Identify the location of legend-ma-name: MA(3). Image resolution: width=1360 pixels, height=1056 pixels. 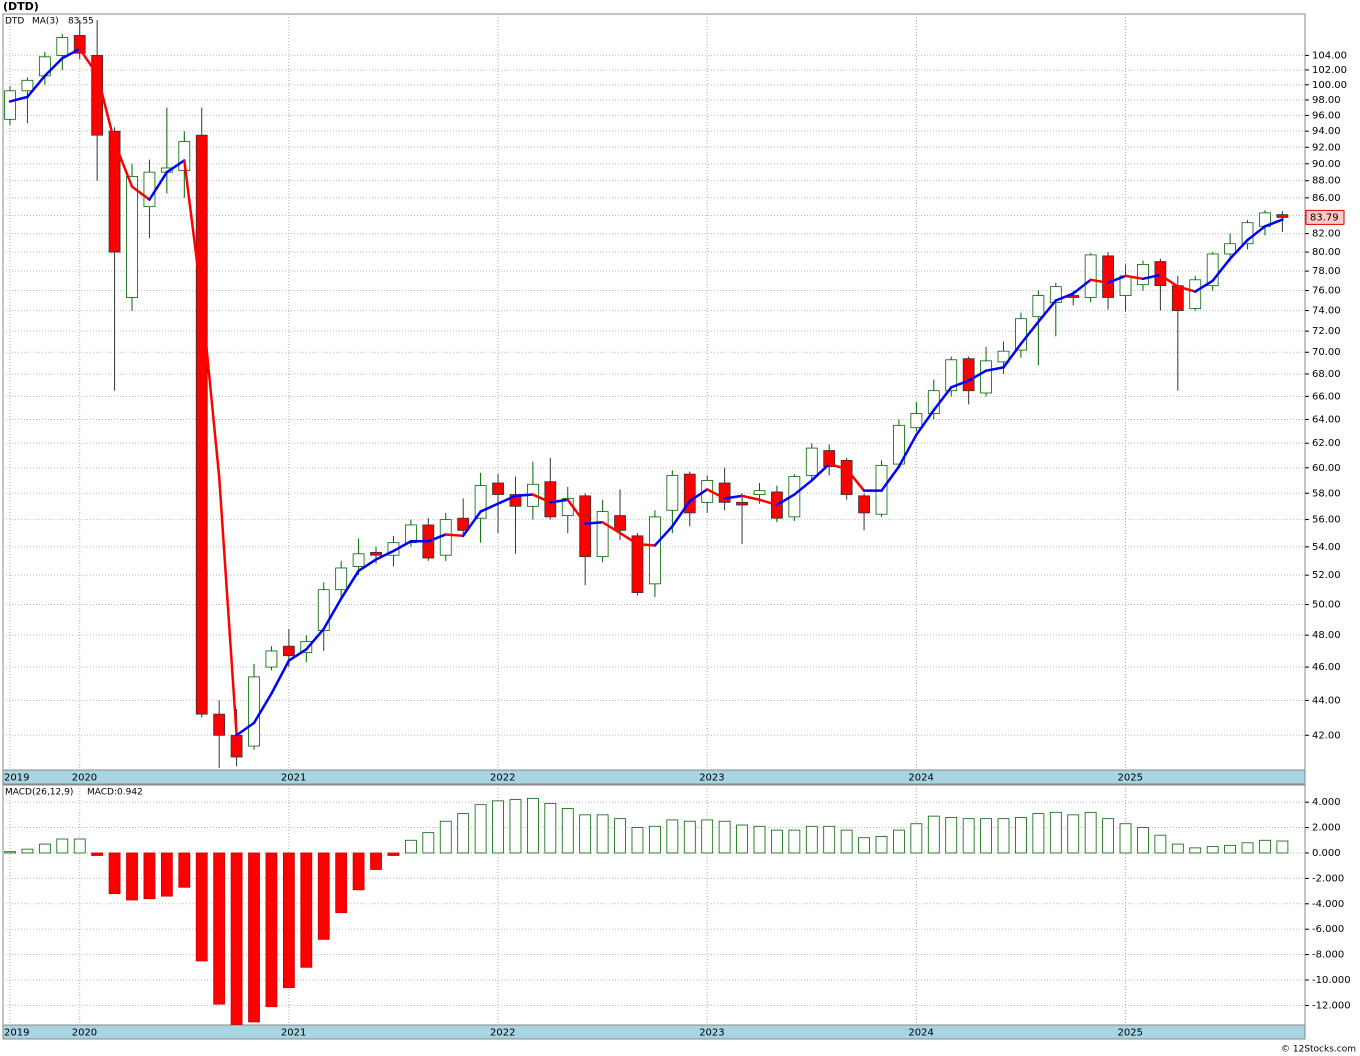
(45, 22).